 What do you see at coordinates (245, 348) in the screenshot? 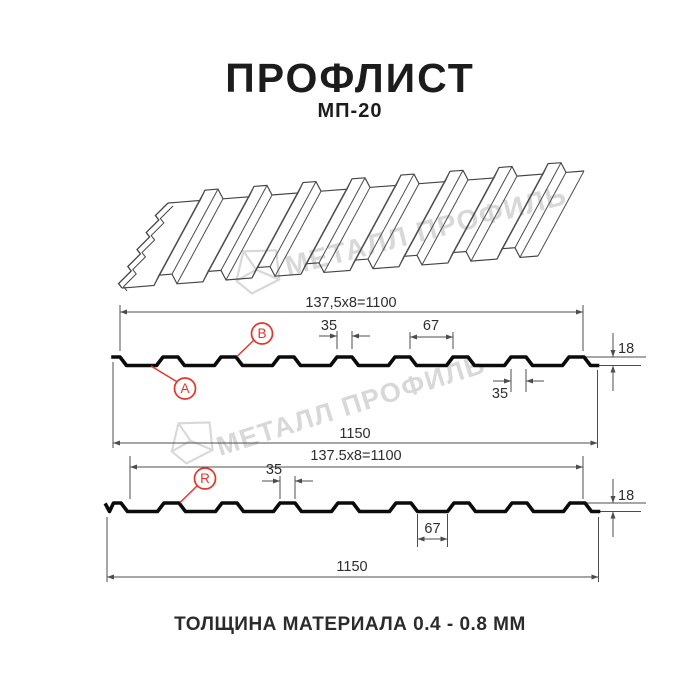
I see `leader-line-b` at bounding box center [245, 348].